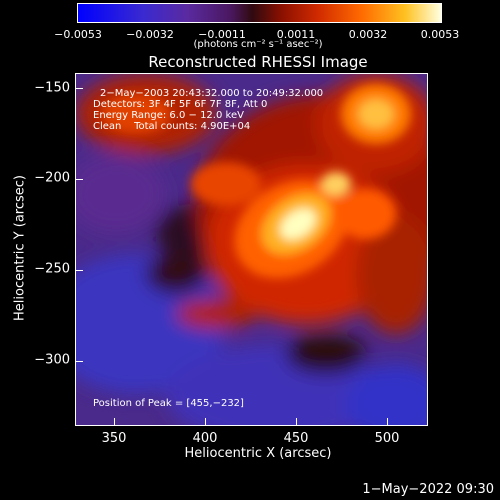 The width and height of the screenshot is (500, 500). Describe the element at coordinates (20, 248) in the screenshot. I see `y-axis-label: Heliocentric Y (arcsec)` at that location.